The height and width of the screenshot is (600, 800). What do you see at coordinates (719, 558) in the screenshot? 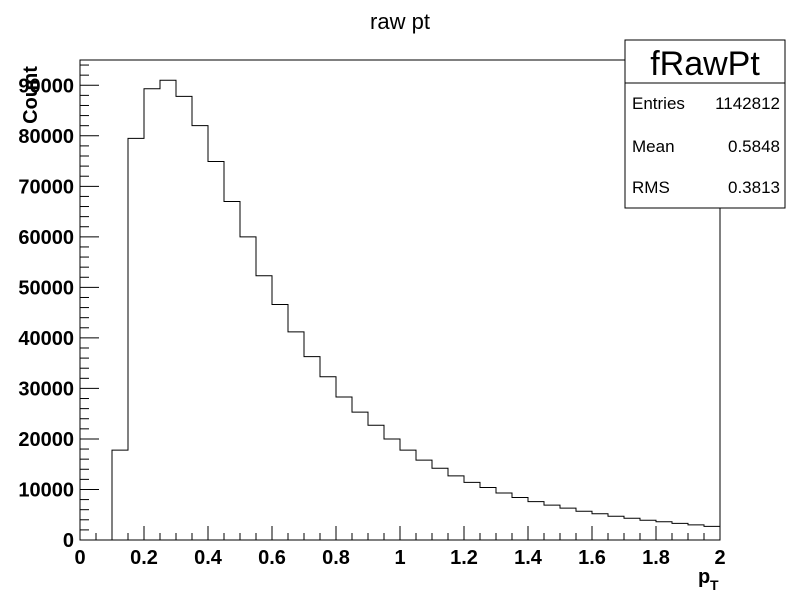
I see `x-tick-label: 2` at bounding box center [719, 558].